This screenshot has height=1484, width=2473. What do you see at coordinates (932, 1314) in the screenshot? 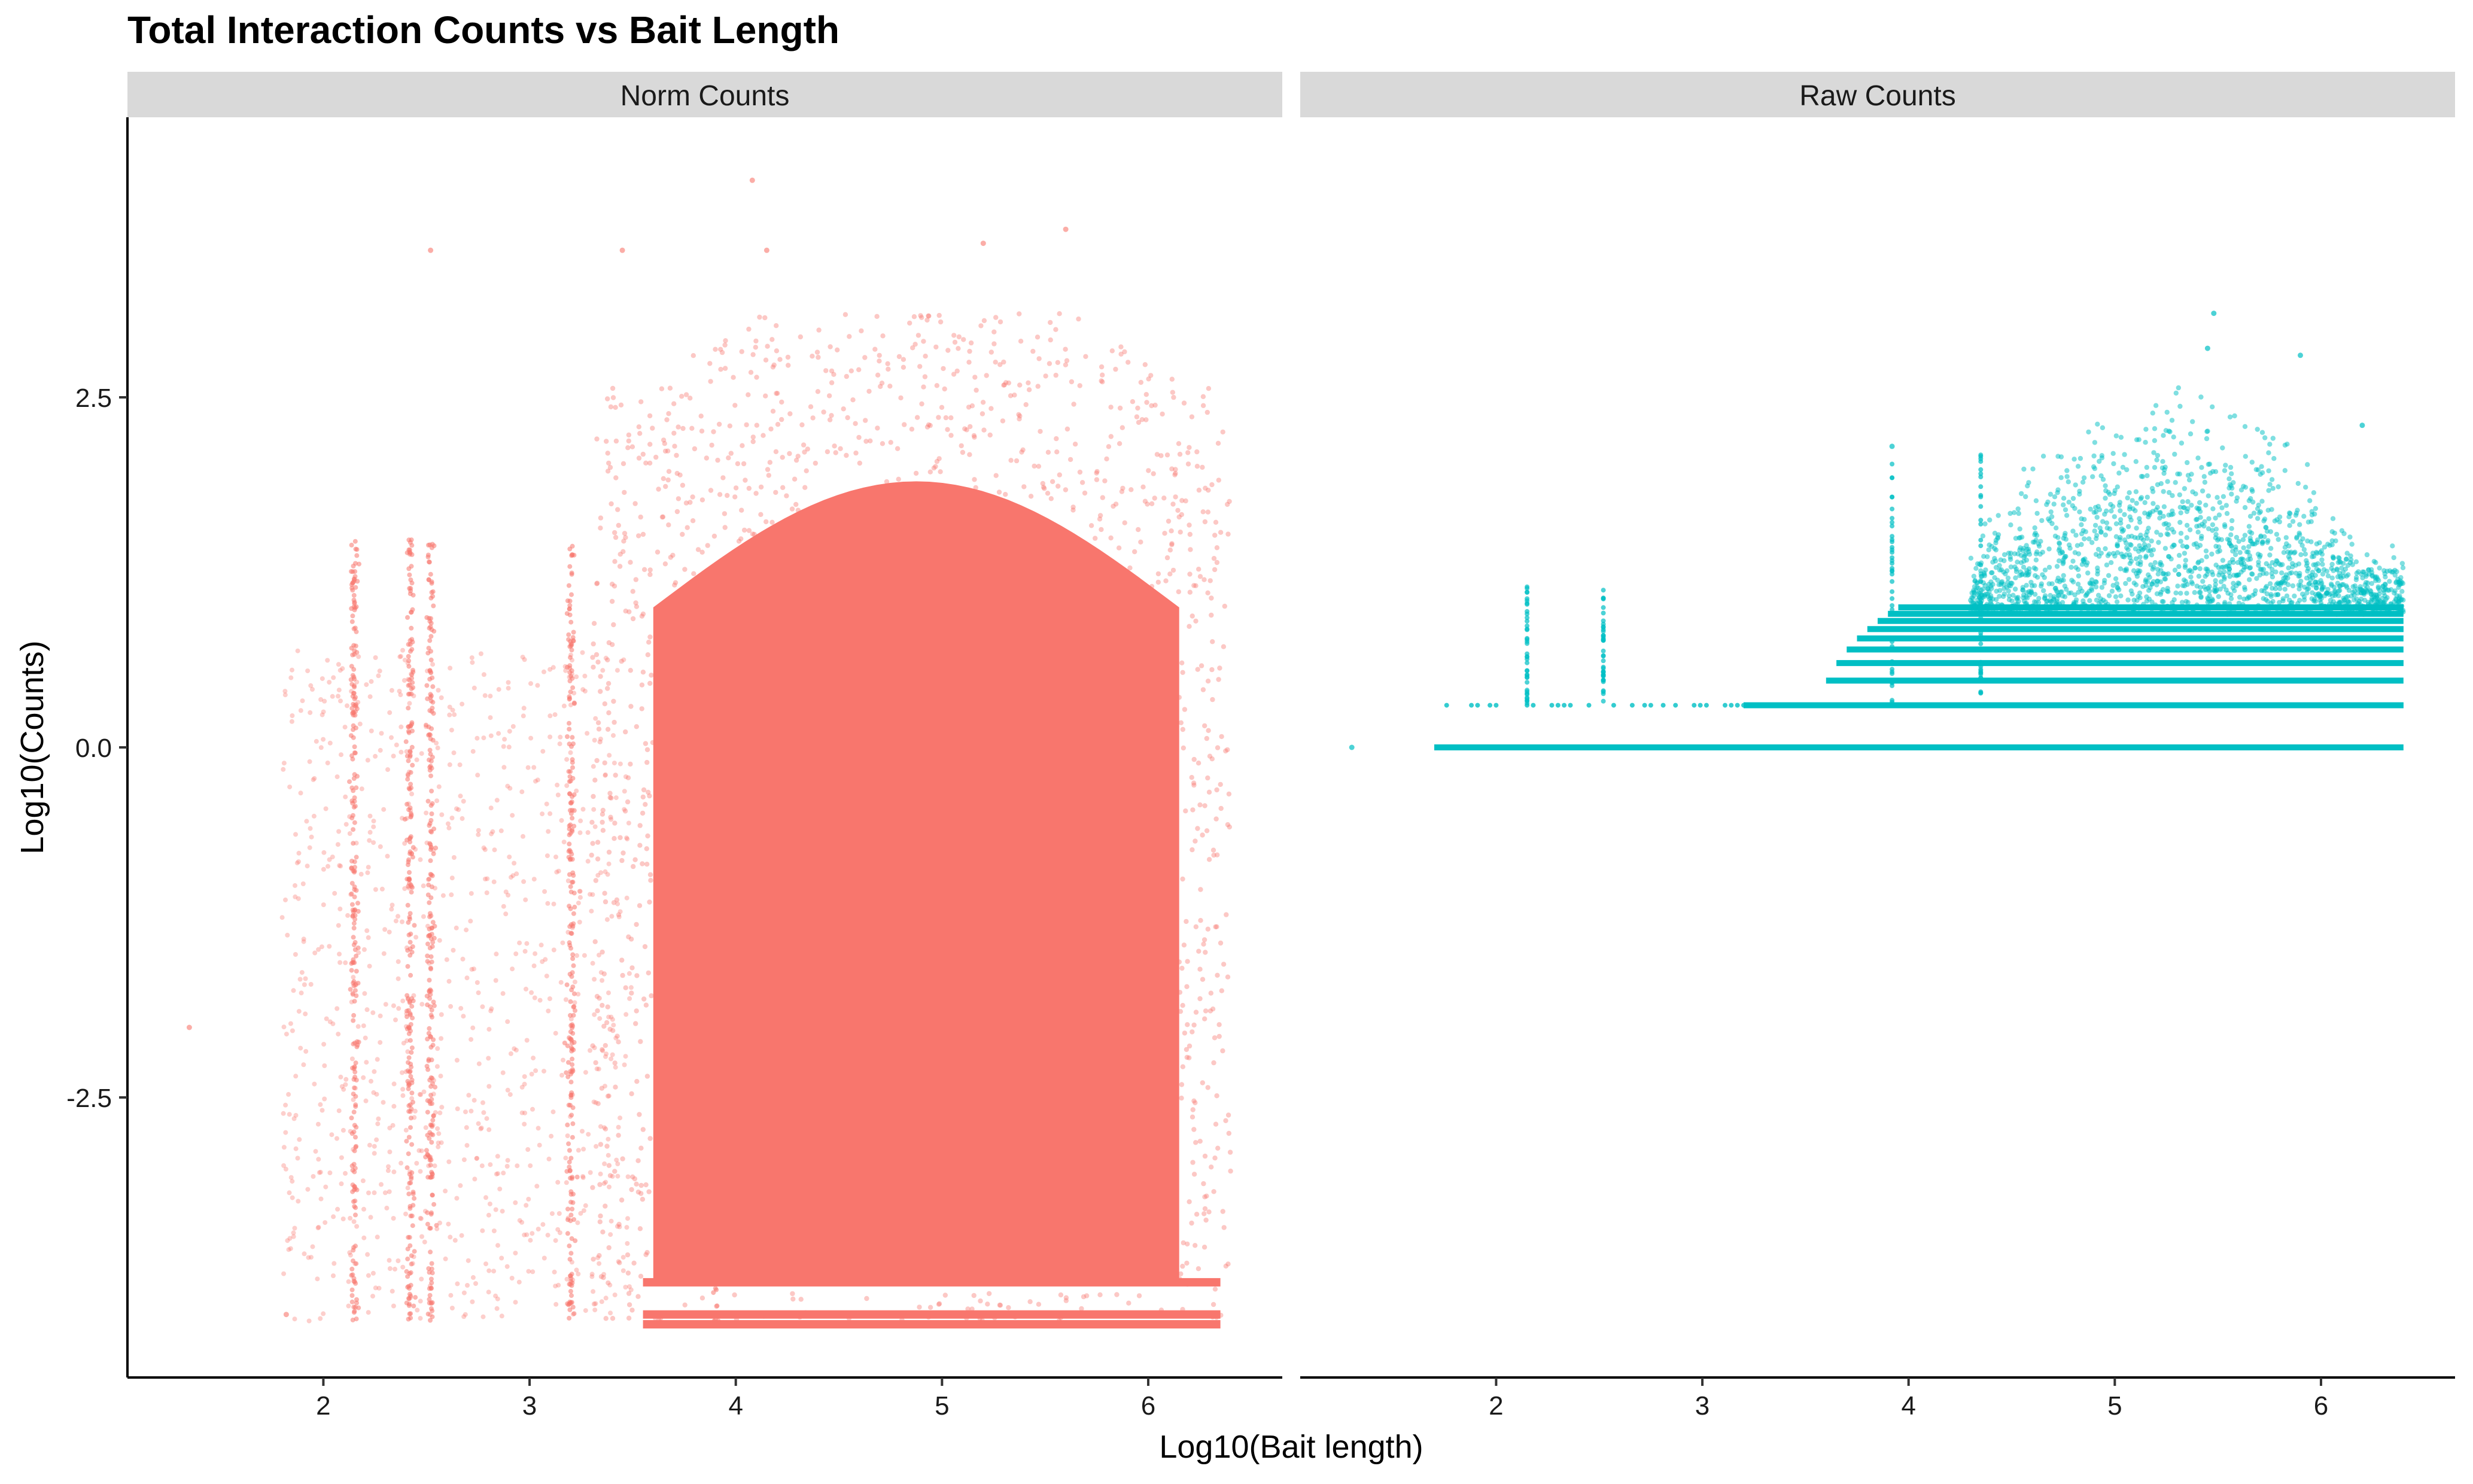
I see `norm-counts-band` at bounding box center [932, 1314].